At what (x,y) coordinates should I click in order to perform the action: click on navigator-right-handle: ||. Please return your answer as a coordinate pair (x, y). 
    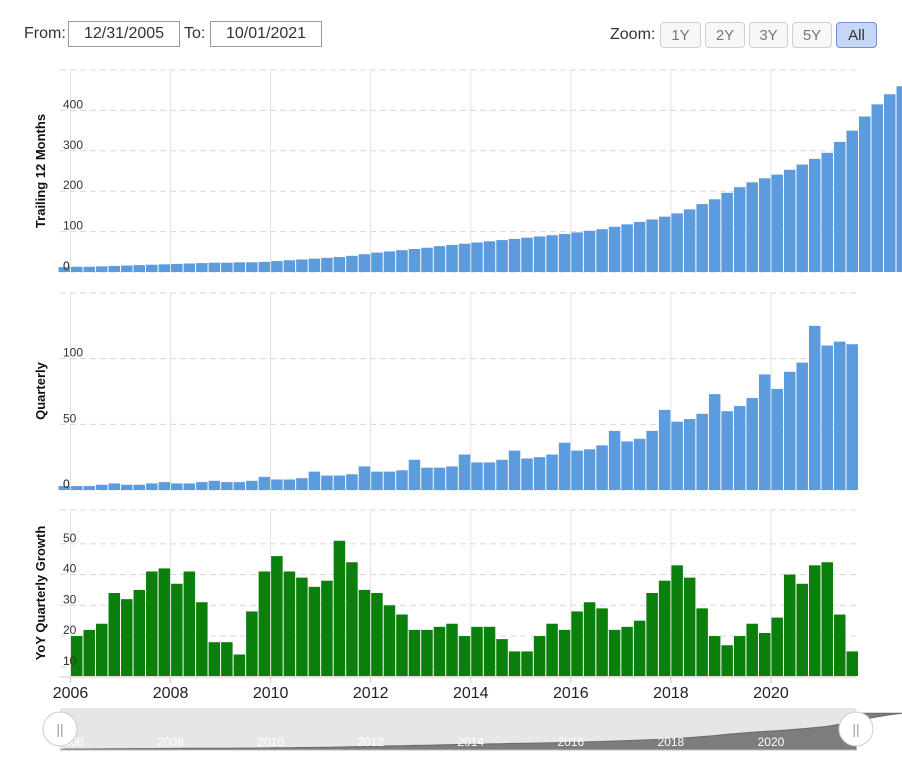
    Looking at the image, I should click on (856, 729).